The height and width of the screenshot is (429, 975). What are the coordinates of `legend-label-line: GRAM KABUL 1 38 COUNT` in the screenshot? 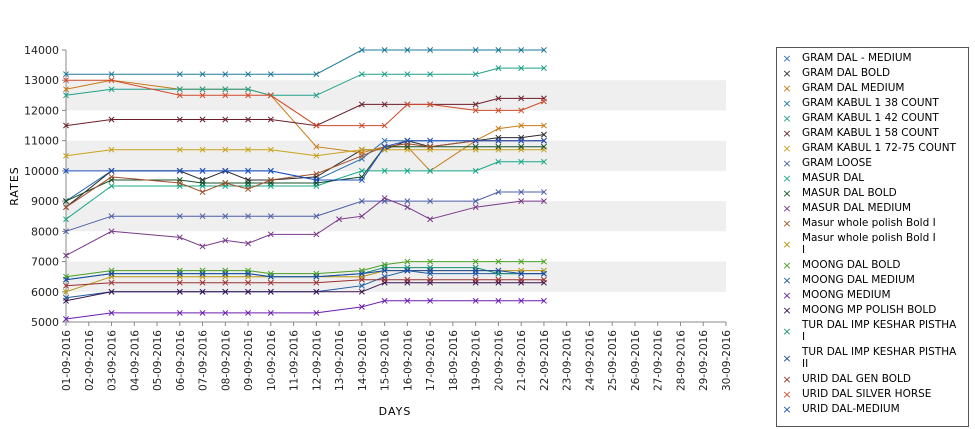 It's located at (870, 103).